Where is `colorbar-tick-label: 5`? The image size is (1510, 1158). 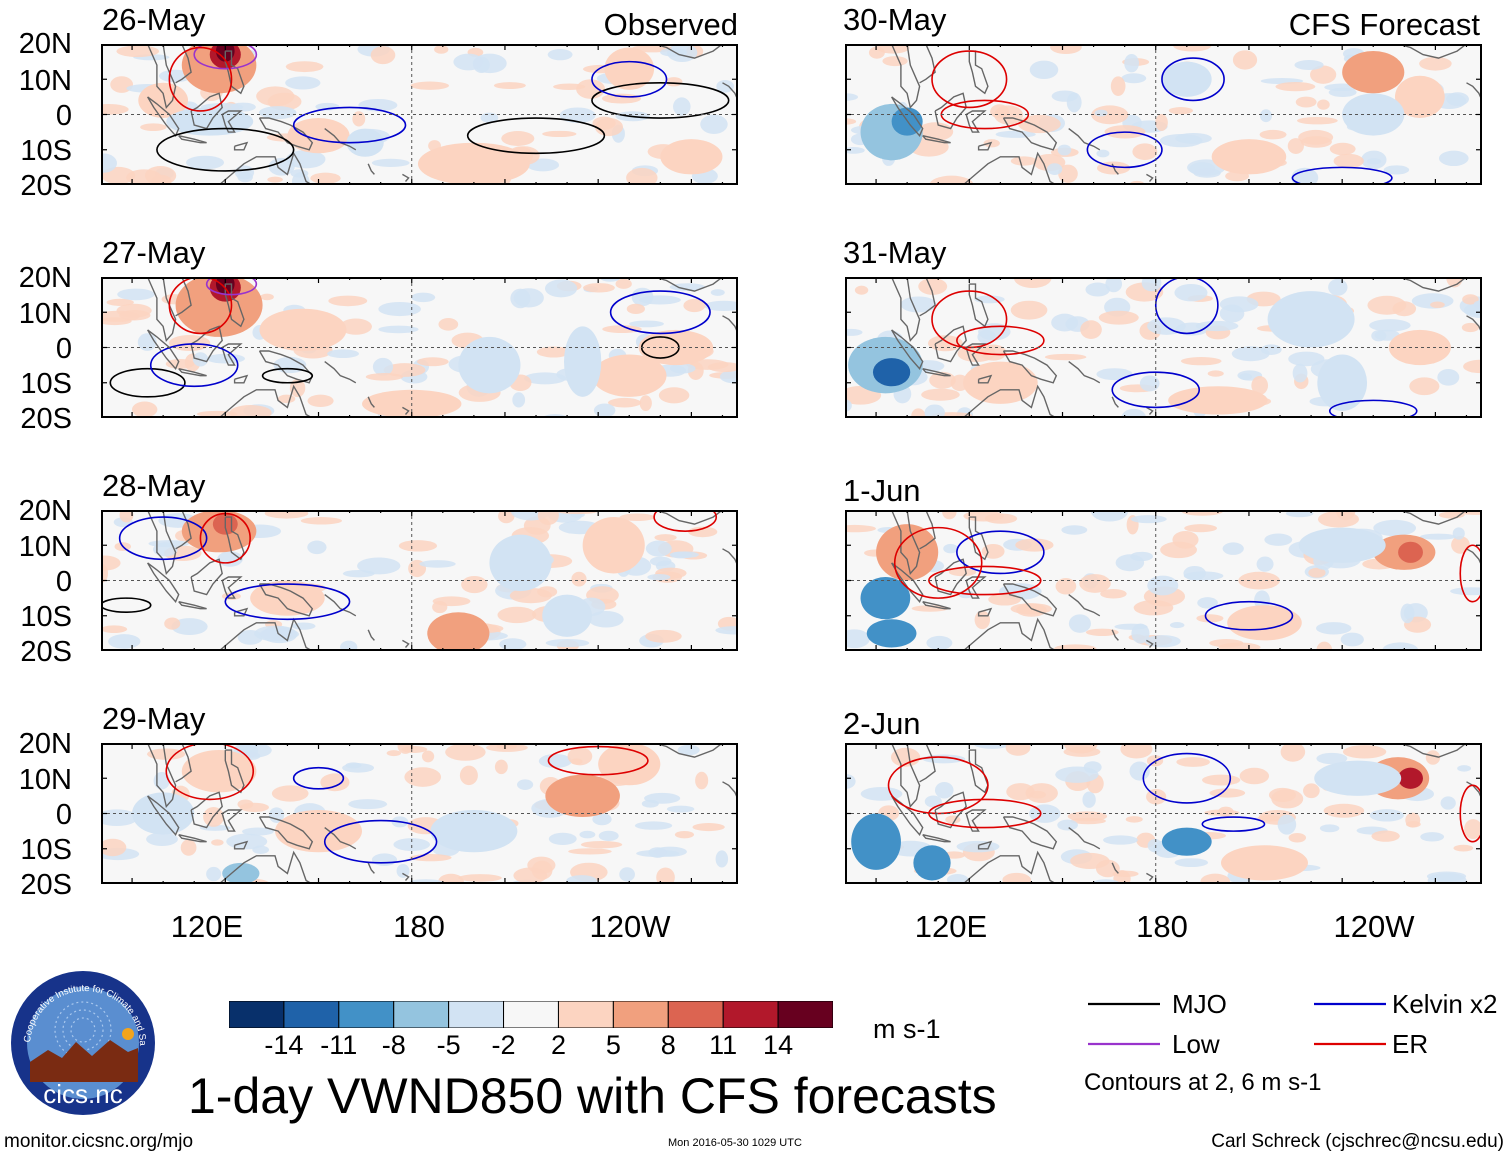
colorbar-tick-label: 5 is located at coordinates (613, 1045).